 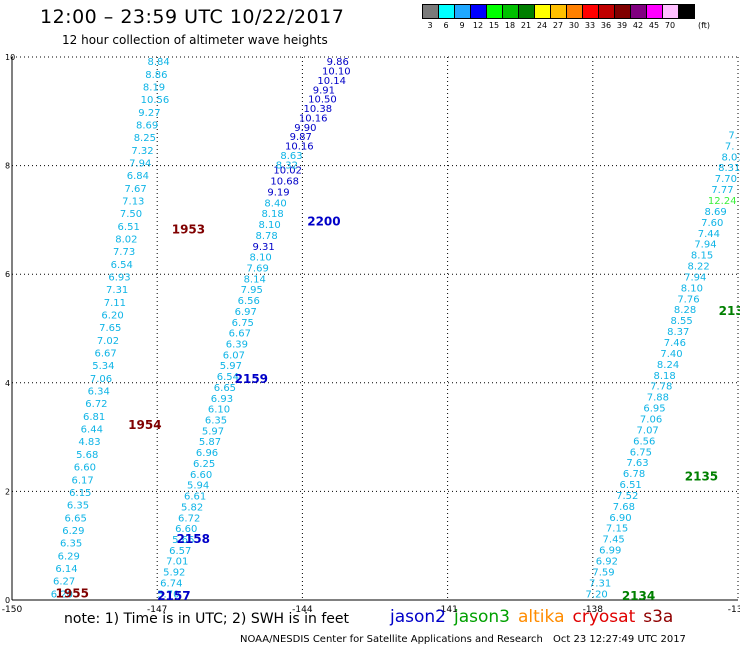 I want to click on swh-value-label: 6.97, so click(x=246, y=312).